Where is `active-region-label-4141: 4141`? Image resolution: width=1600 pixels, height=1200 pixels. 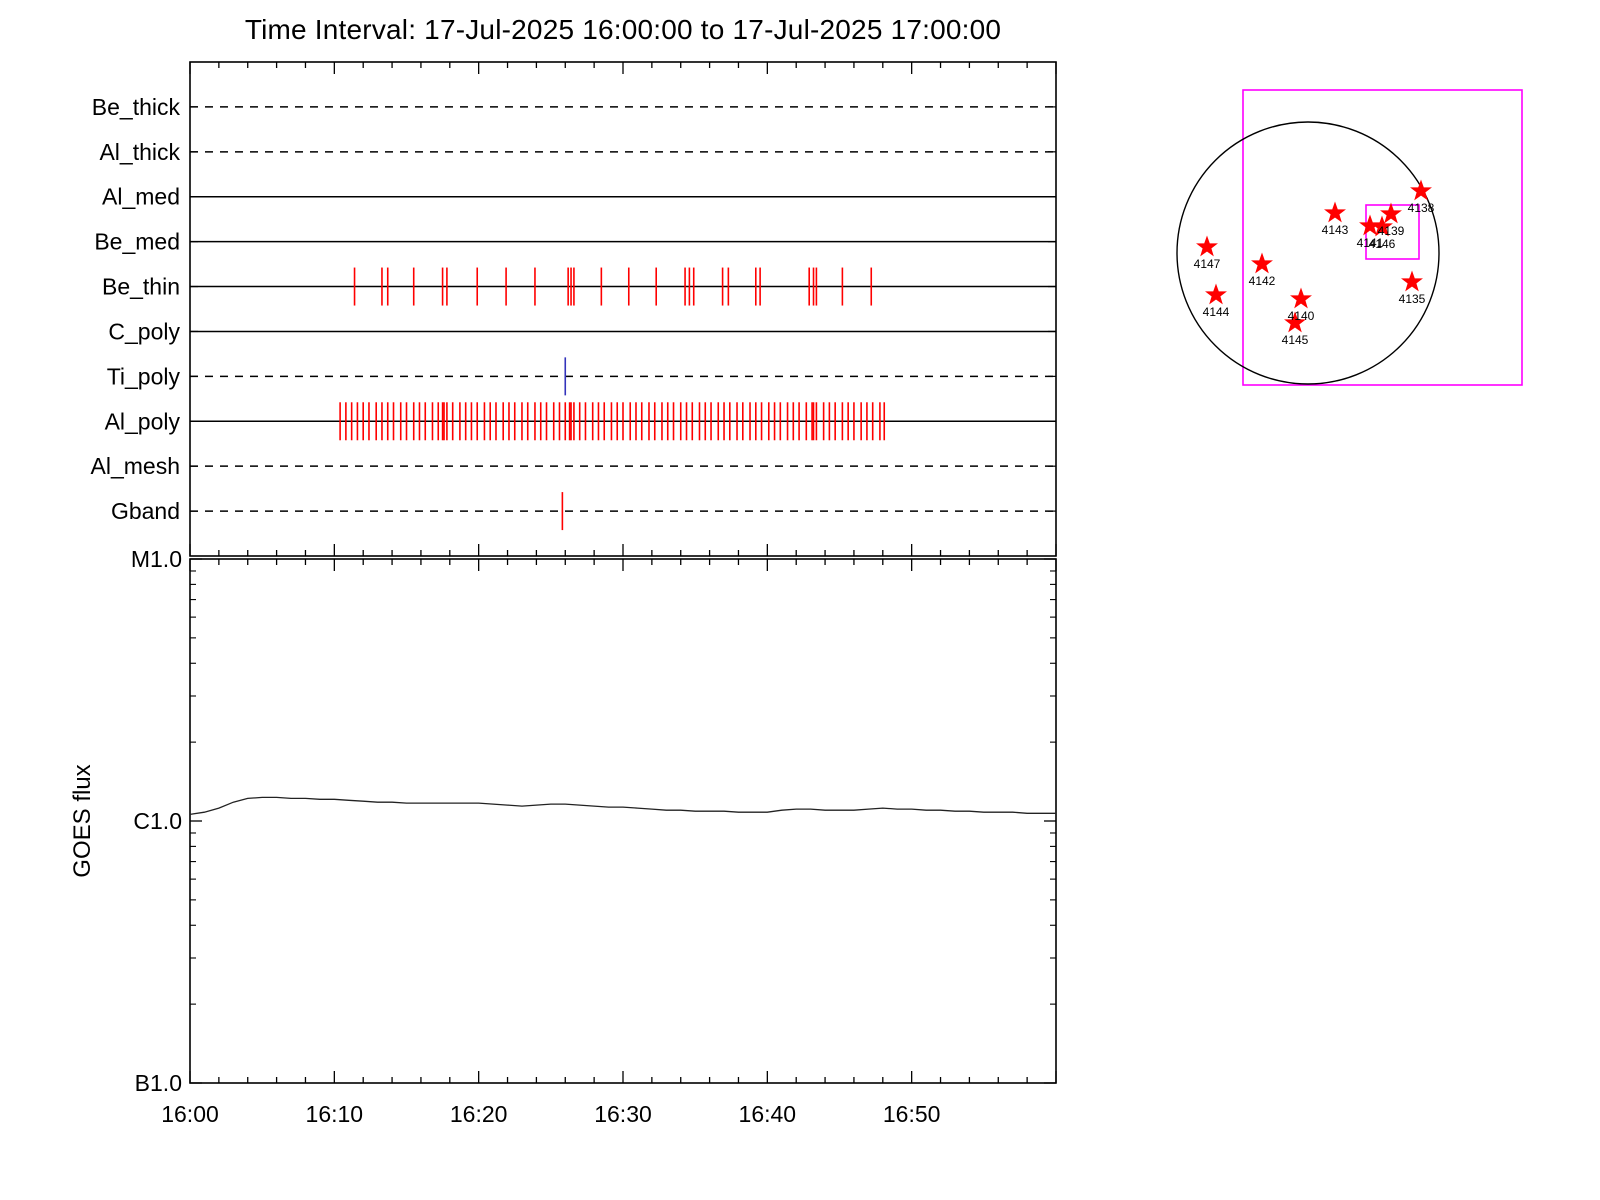 active-region-label-4141: 4141 is located at coordinates (1370, 243).